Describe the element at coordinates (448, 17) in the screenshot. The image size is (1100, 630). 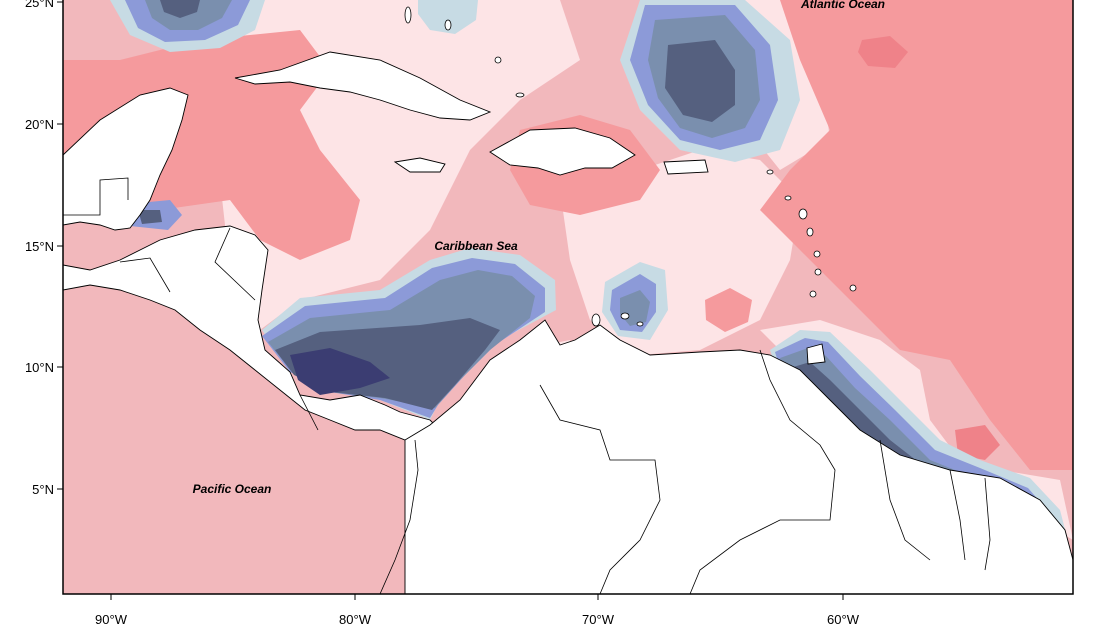
I see `field-neg-bahamas` at that location.